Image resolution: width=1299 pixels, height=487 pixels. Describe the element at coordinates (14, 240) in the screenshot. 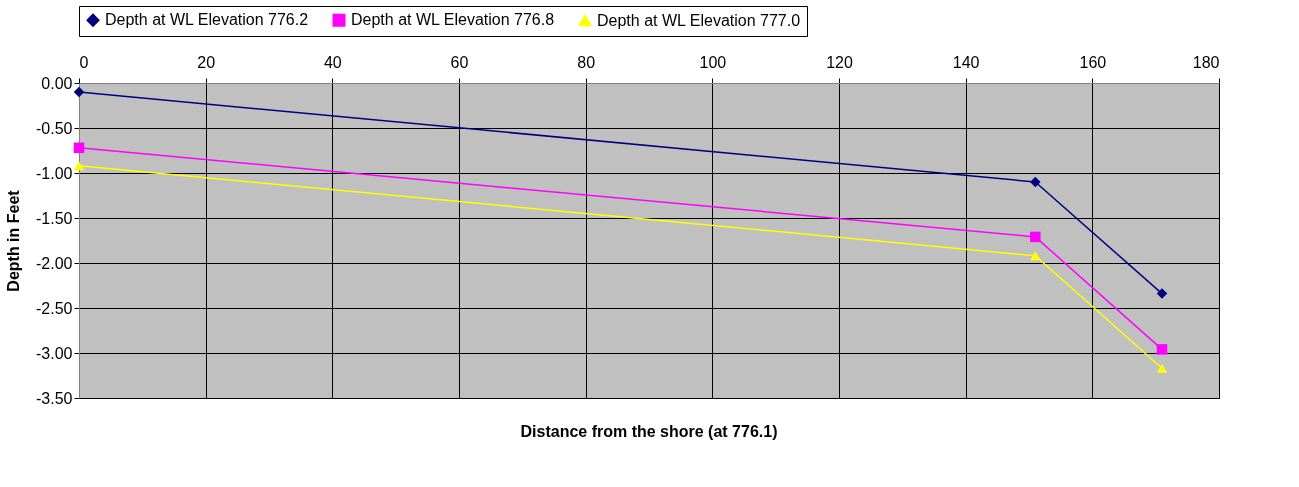

I see `y-axis-title: Depth in Feet` at that location.